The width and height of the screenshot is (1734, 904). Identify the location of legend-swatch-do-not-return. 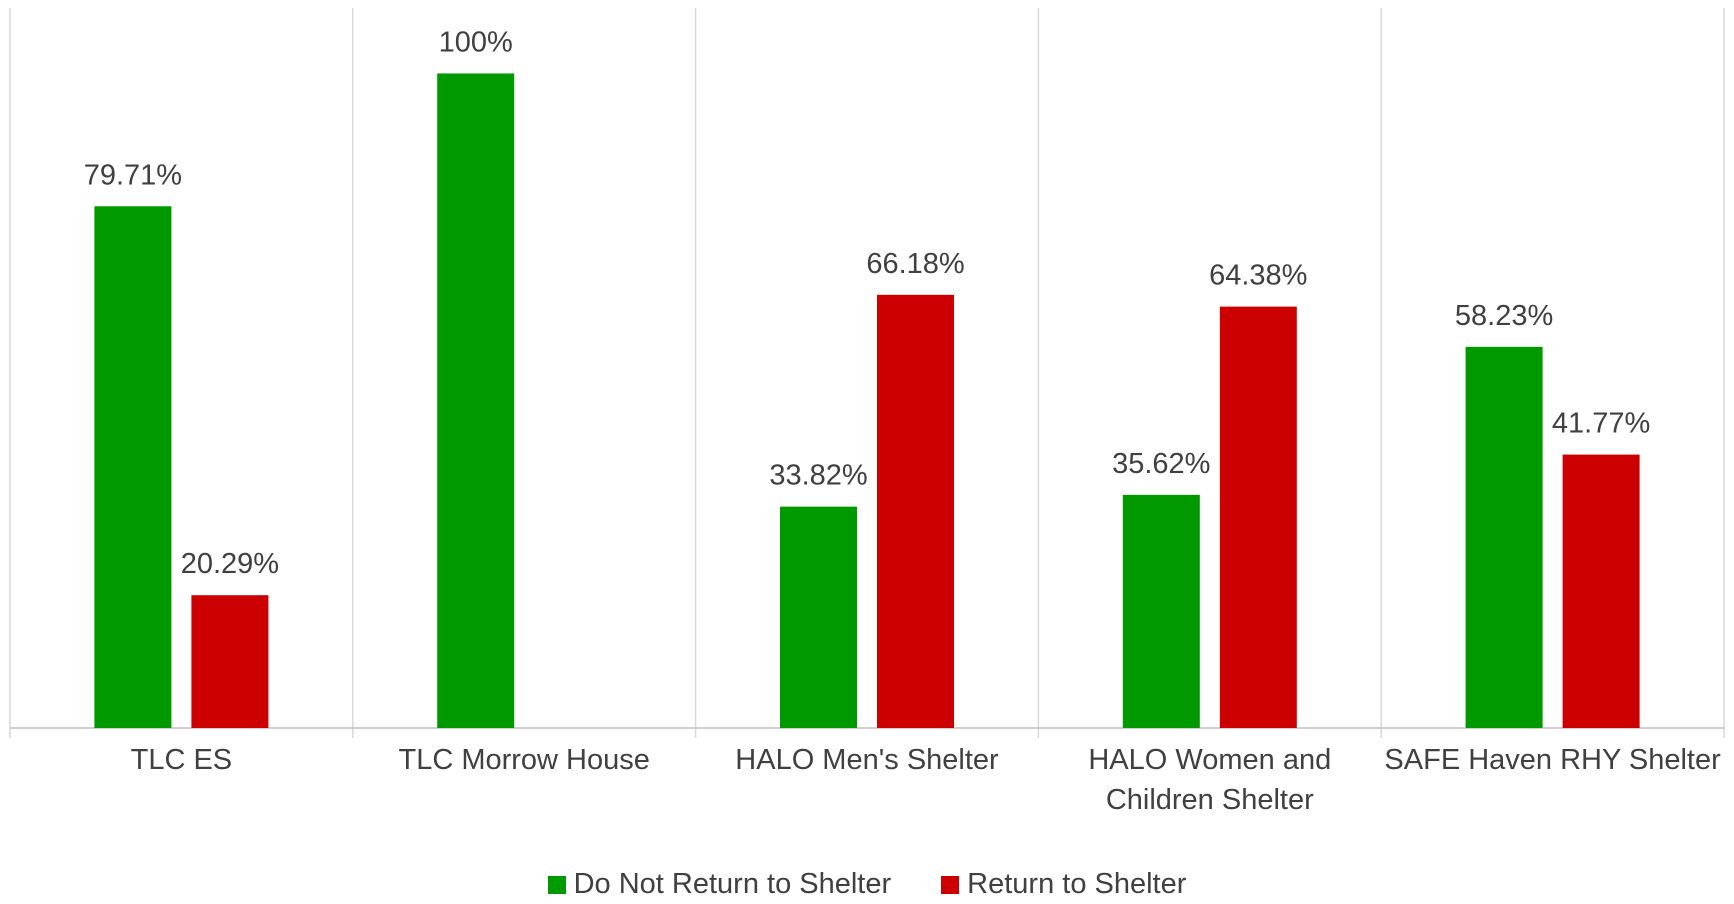
(556, 884).